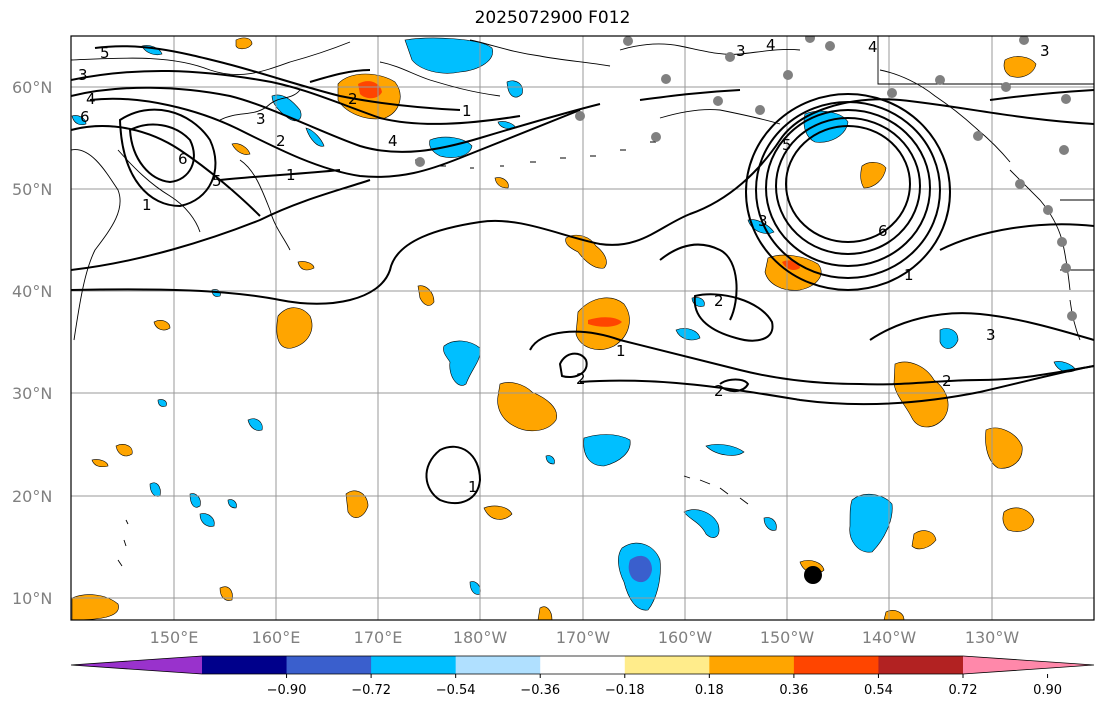  What do you see at coordinates (709, 690) in the screenshot?
I see `colorbar-tick-label: 0.18` at bounding box center [709, 690].